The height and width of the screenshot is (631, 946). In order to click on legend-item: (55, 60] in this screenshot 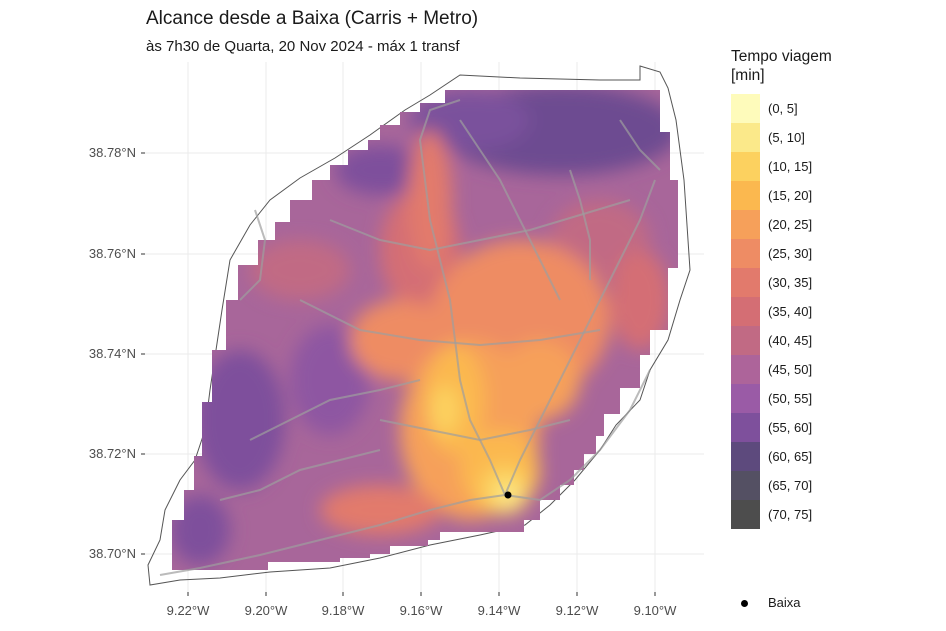, I will do `click(831, 427)`.